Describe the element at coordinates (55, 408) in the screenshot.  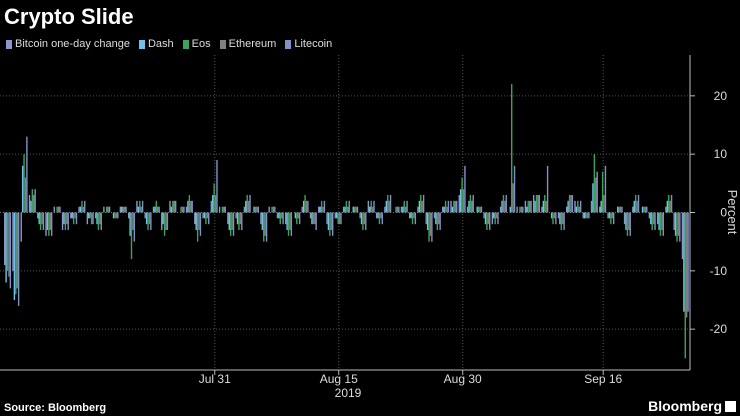
I see `source-note: Source: Bloomberg` at that location.